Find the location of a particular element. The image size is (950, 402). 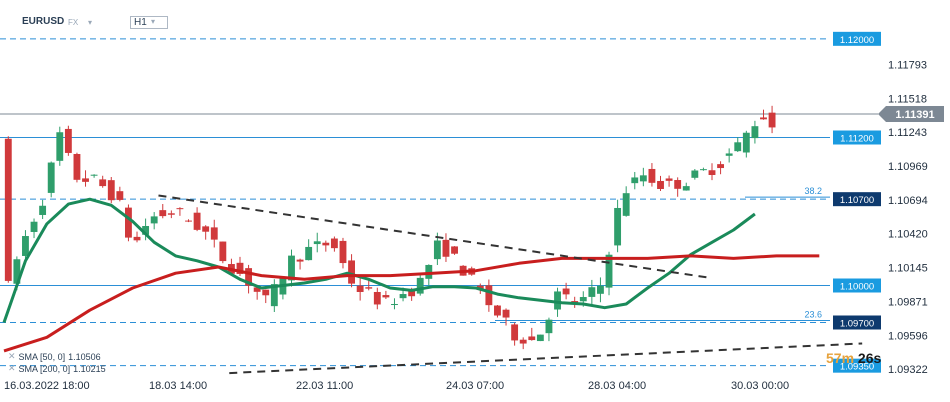

remove-sma200-icon: ✕ is located at coordinates (12, 368).